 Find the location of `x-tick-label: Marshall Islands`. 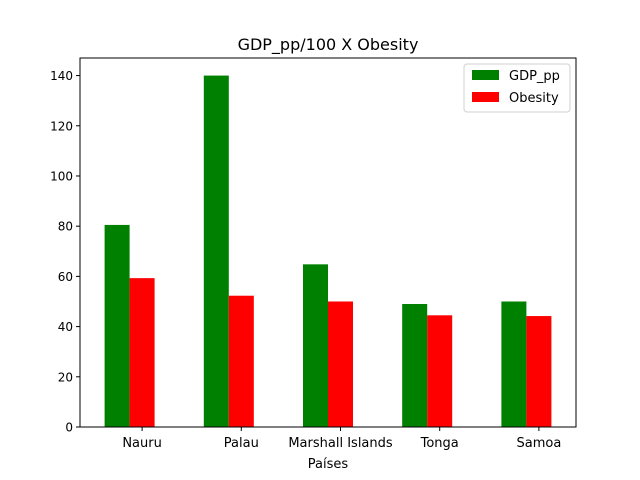

x-tick-label: Marshall Islands is located at coordinates (340, 443).